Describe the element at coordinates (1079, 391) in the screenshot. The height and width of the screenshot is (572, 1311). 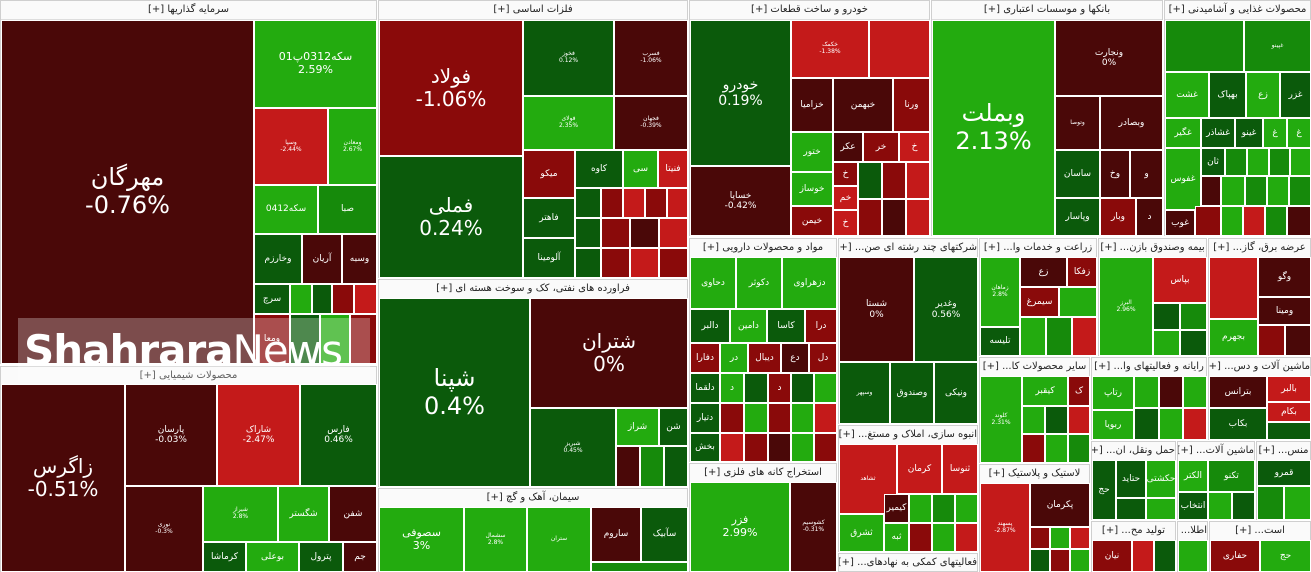
I see `stock-tile: ک` at that location.